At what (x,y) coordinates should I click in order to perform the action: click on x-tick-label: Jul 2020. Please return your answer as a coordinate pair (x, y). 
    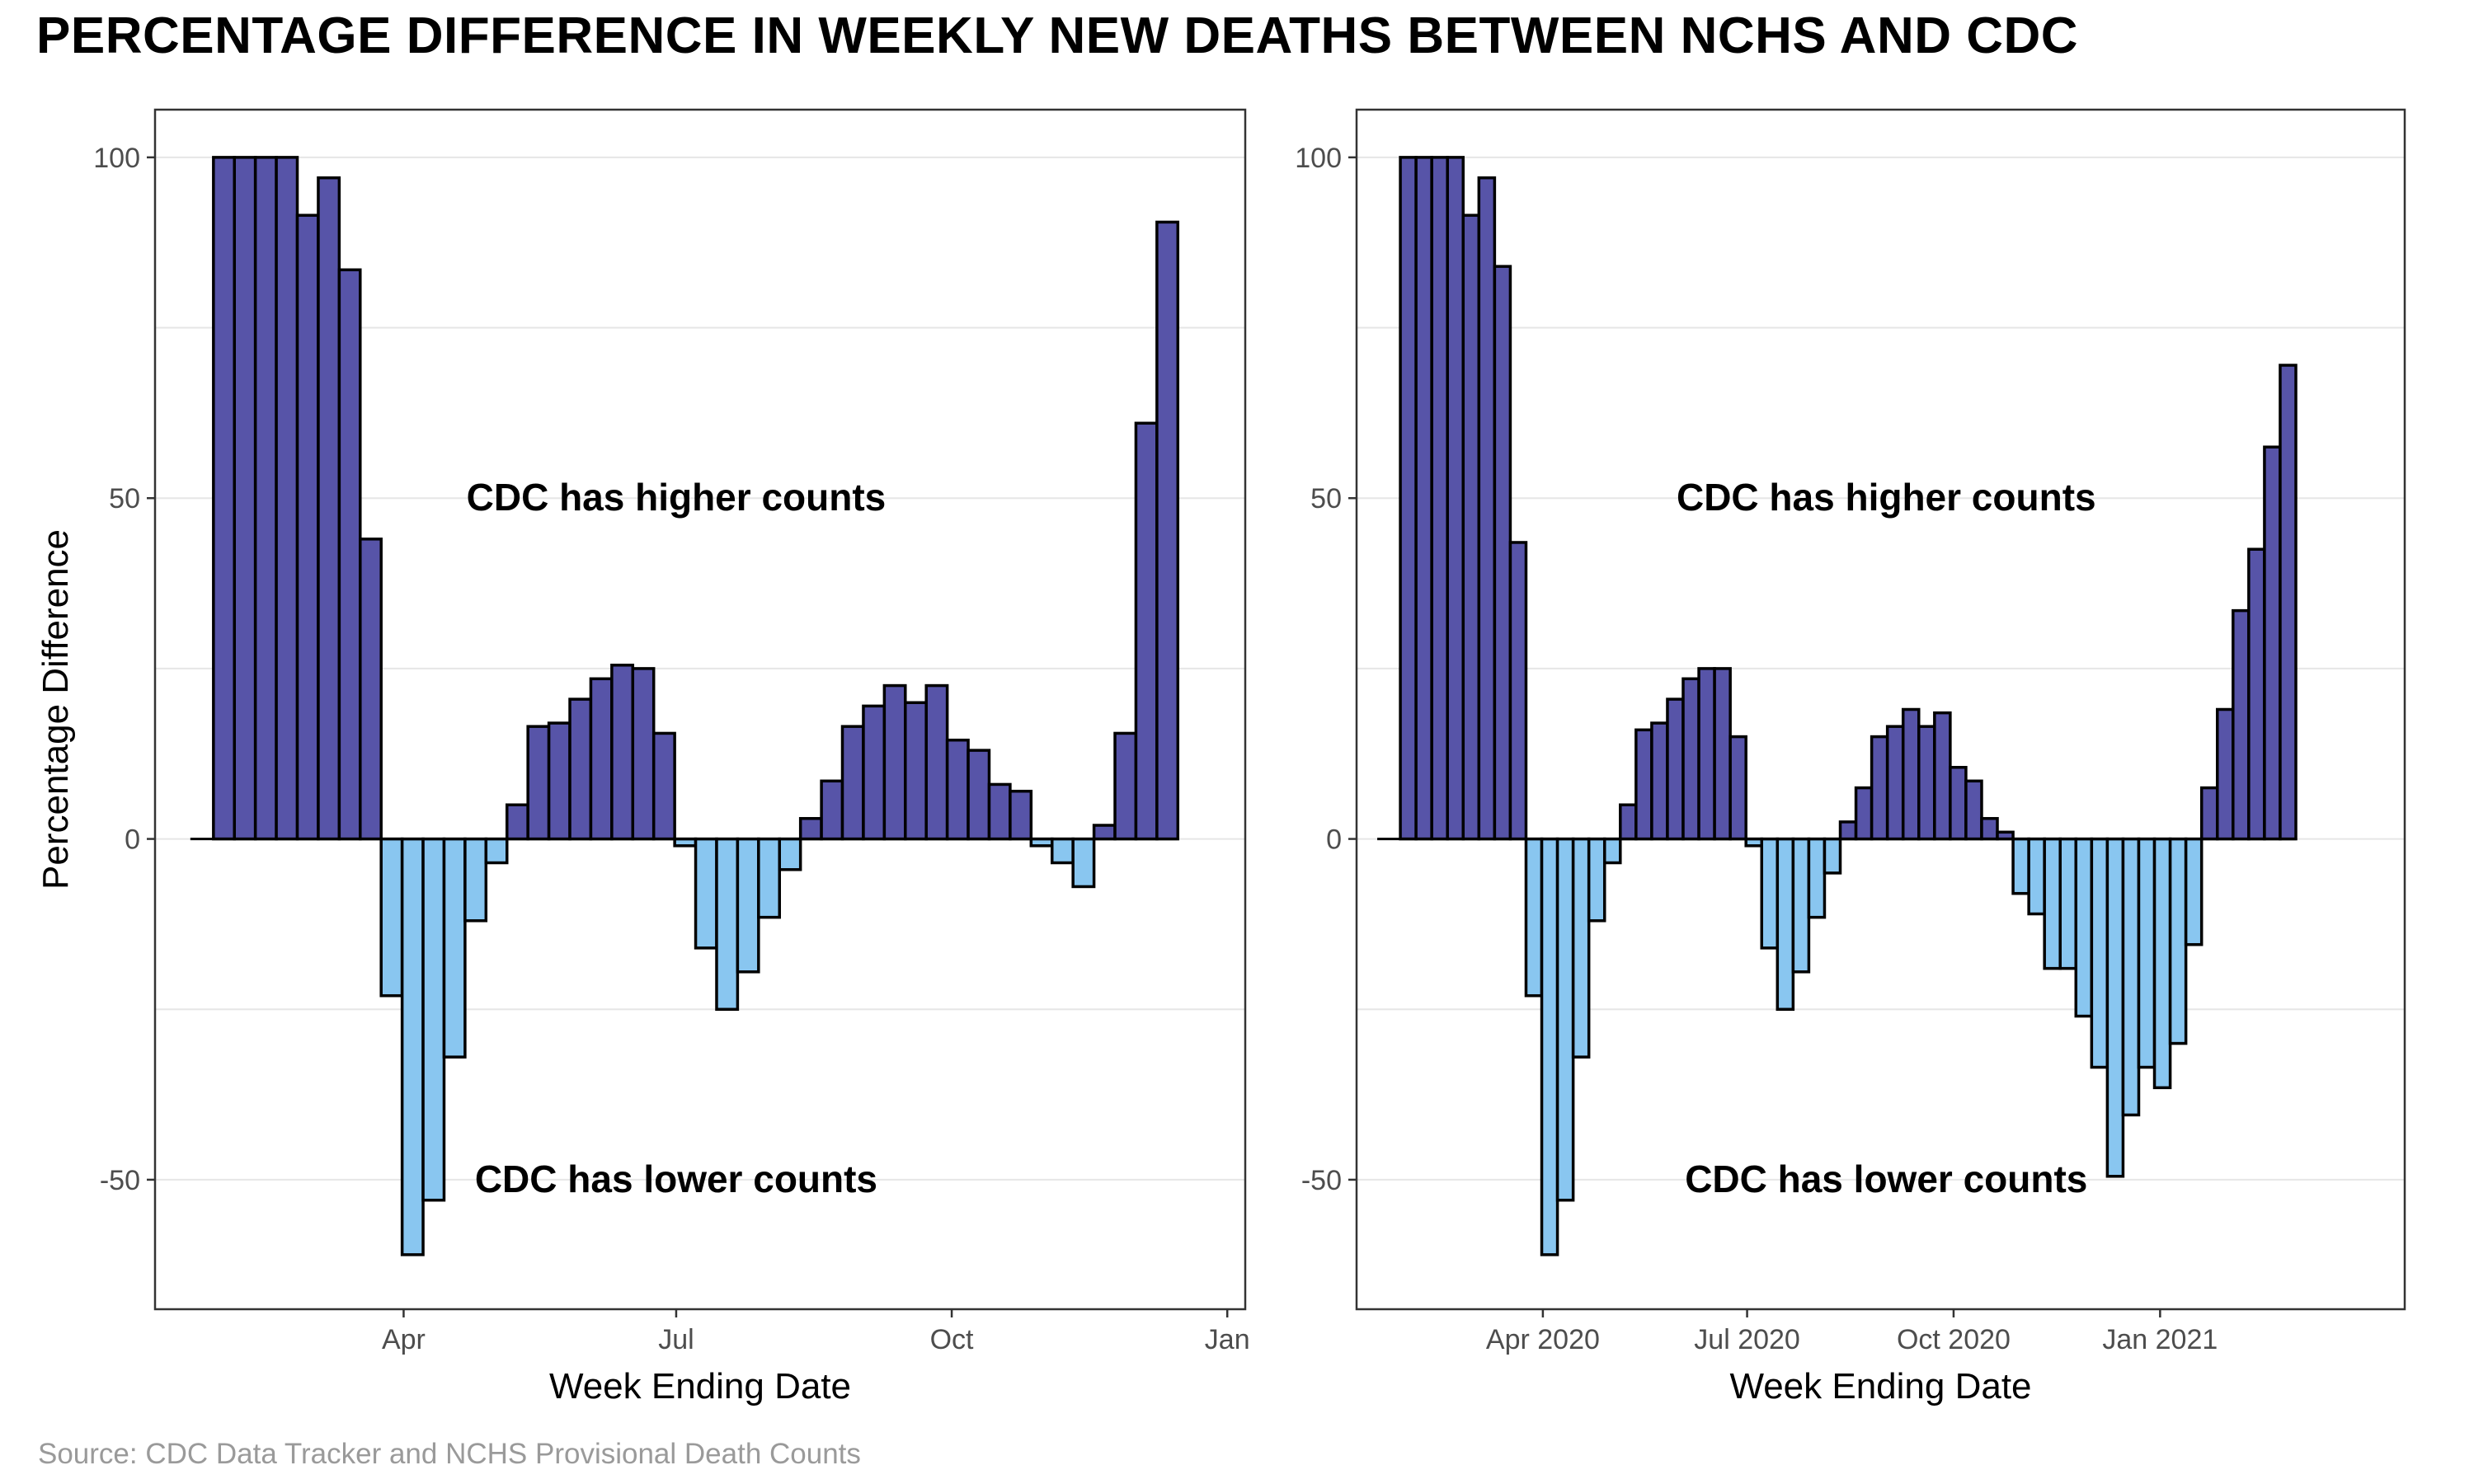
    Looking at the image, I should click on (1747, 1339).